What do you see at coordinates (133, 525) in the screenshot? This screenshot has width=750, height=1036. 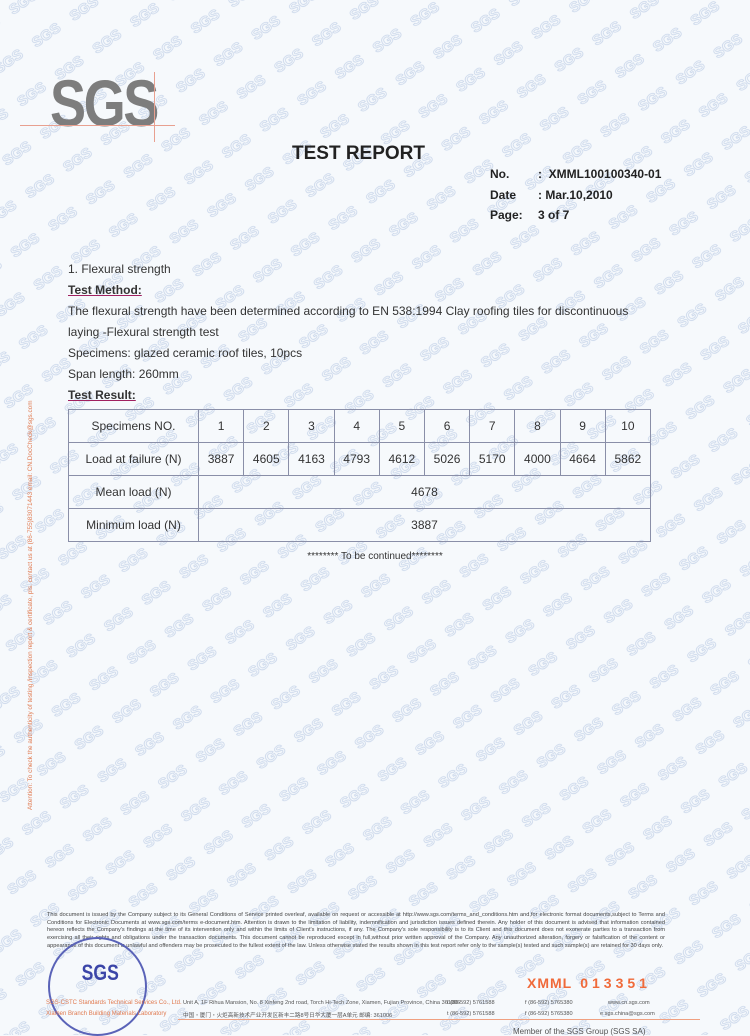 I see `row-header: Minimum load (N)` at bounding box center [133, 525].